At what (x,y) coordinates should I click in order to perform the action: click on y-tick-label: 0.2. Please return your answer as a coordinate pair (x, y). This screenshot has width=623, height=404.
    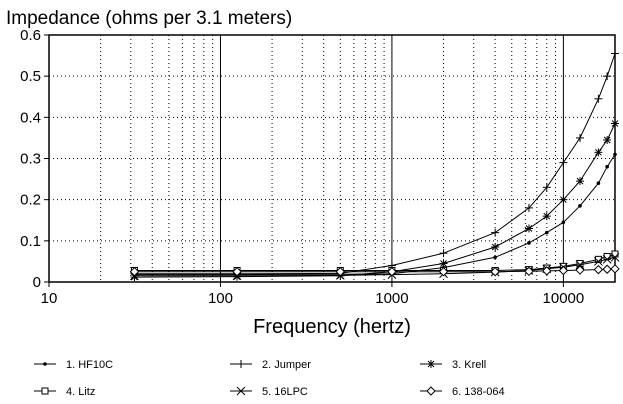
    Looking at the image, I should click on (30, 200).